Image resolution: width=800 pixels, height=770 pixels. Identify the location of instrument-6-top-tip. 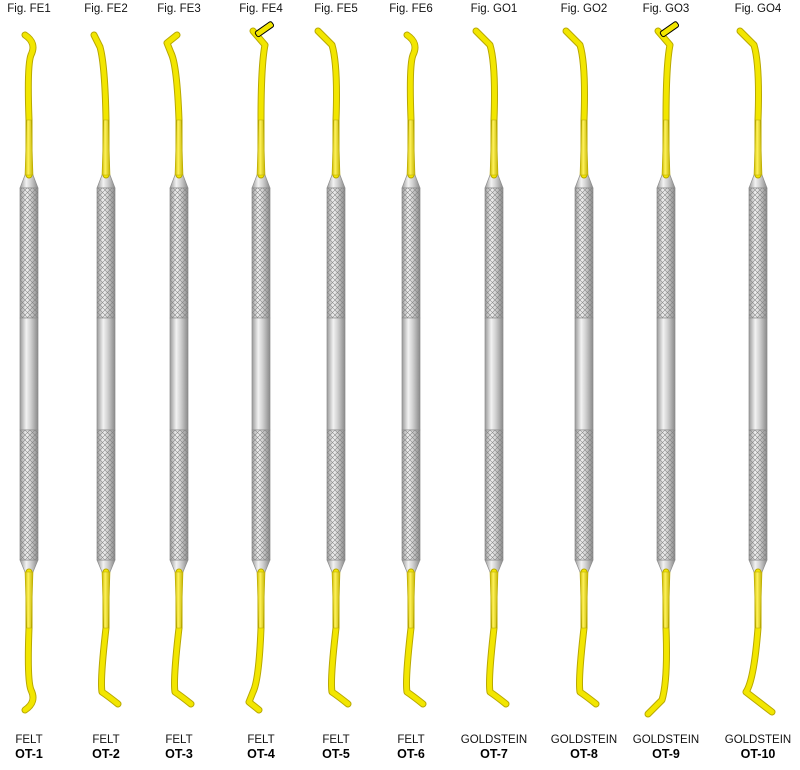
(411, 105).